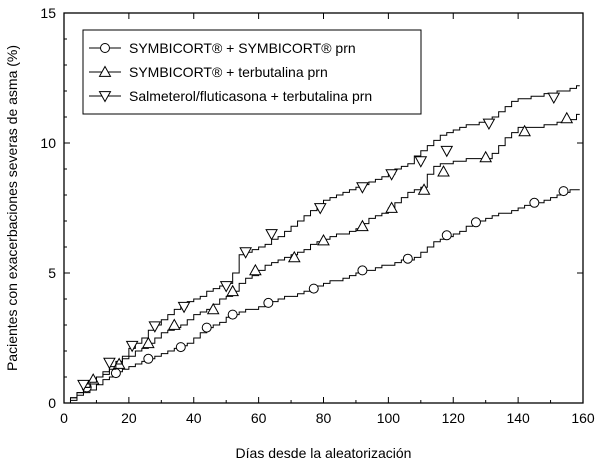  I want to click on x-tick-label: 40, so click(194, 418).